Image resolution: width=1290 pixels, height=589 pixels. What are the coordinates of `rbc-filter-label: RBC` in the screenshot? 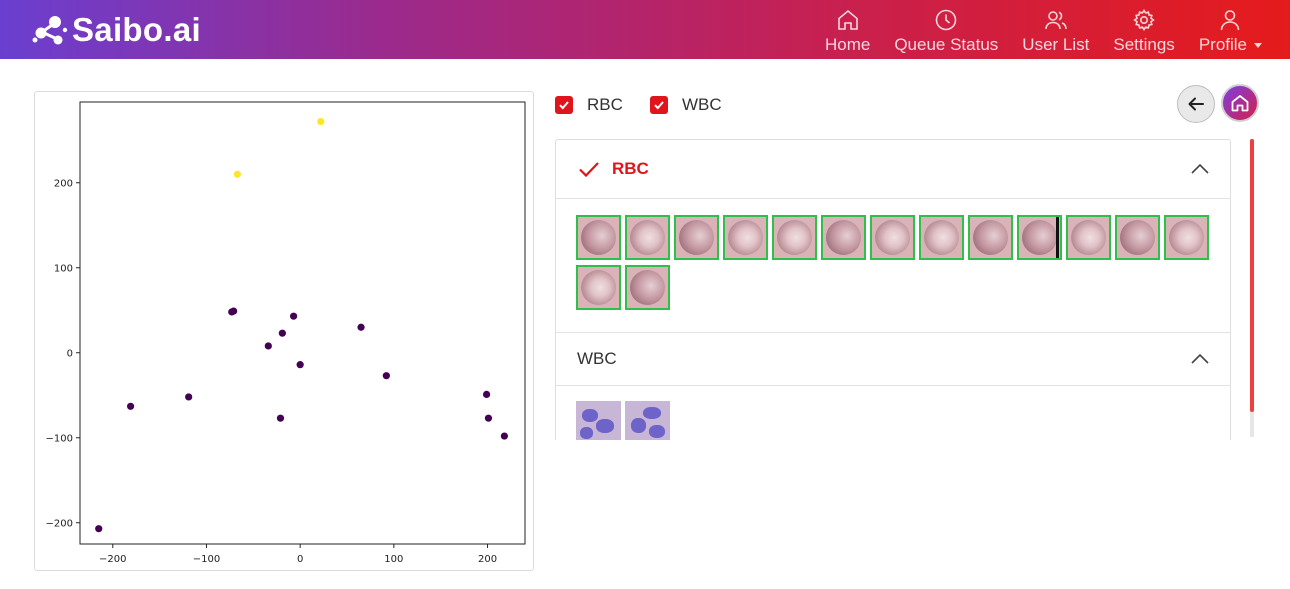 It's located at (605, 104).